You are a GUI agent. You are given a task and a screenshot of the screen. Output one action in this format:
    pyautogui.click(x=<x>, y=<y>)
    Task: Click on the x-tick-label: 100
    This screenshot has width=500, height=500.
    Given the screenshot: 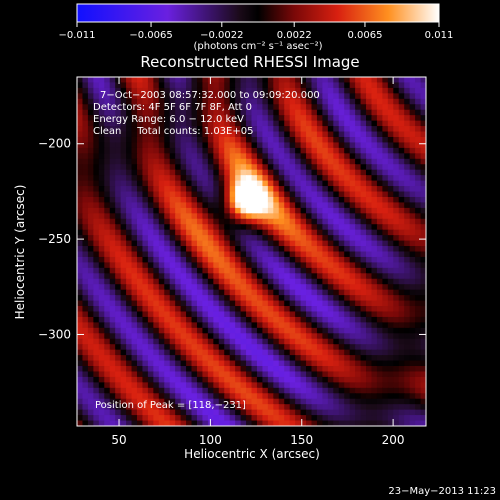 What is the action you would take?
    pyautogui.click(x=210, y=440)
    